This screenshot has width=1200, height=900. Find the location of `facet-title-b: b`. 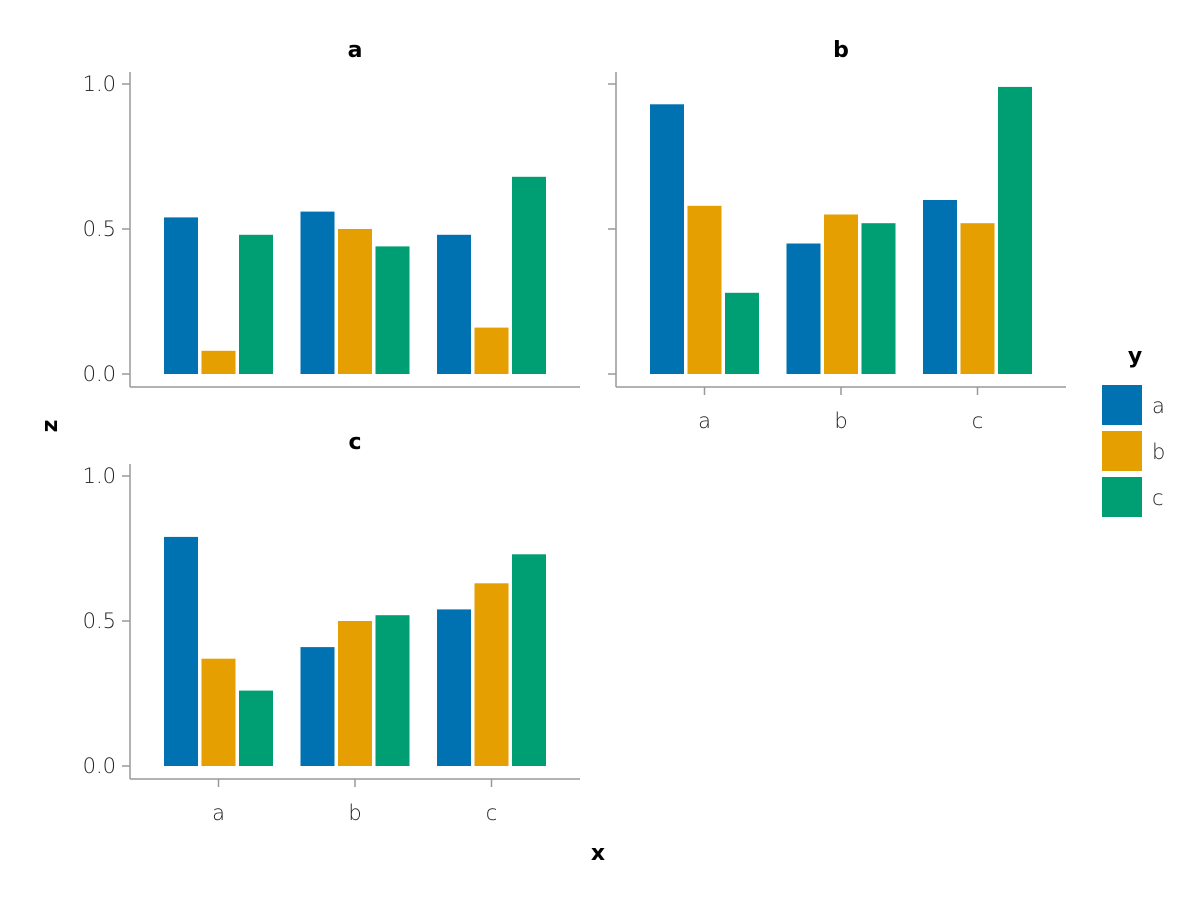

facet-title-b: b is located at coordinates (841, 50).